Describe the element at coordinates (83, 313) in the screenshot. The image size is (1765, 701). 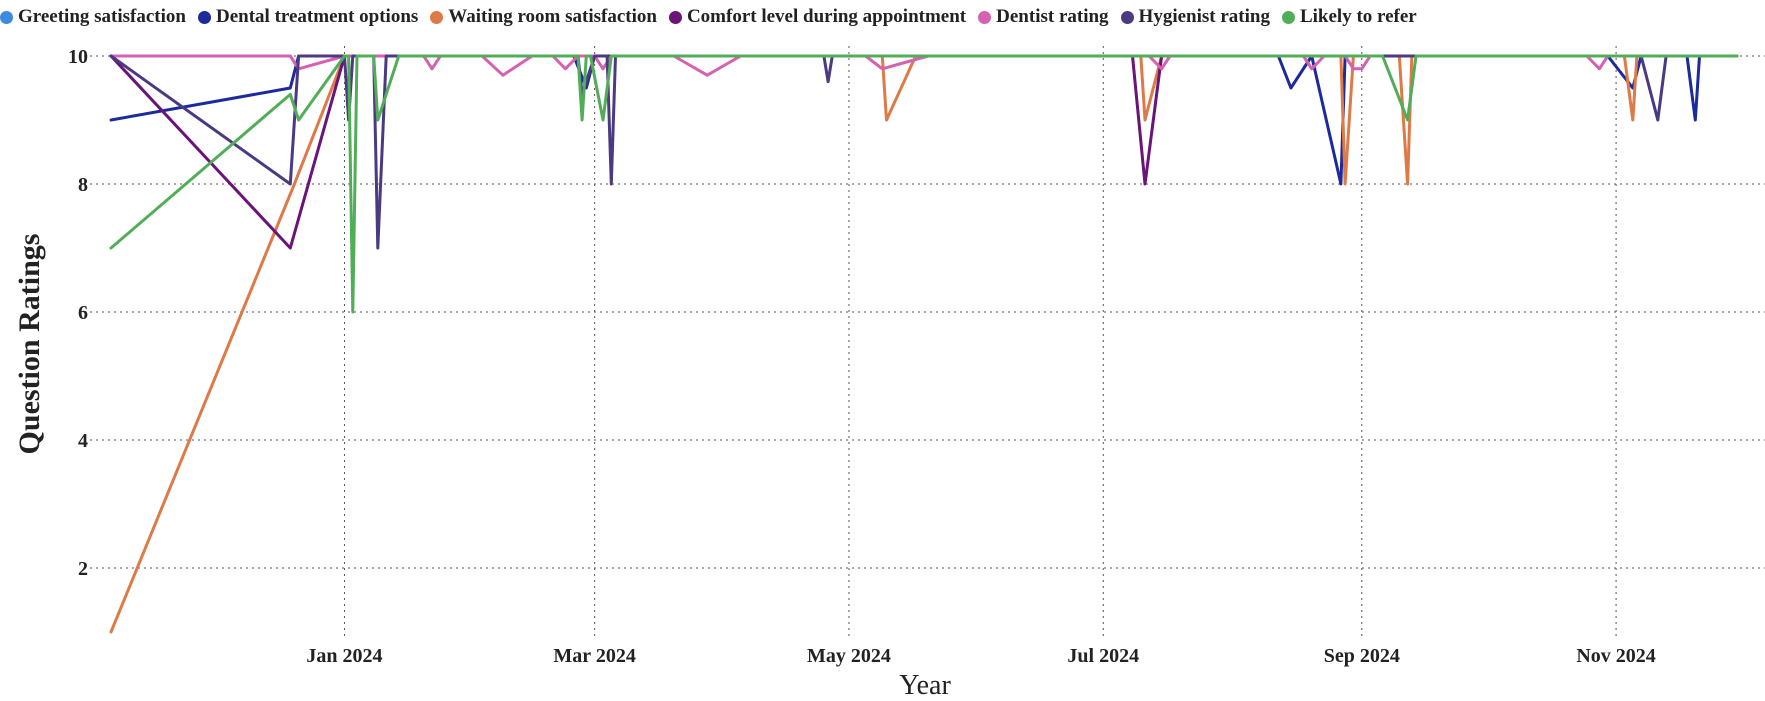
I see `y-tick-label: 6` at that location.